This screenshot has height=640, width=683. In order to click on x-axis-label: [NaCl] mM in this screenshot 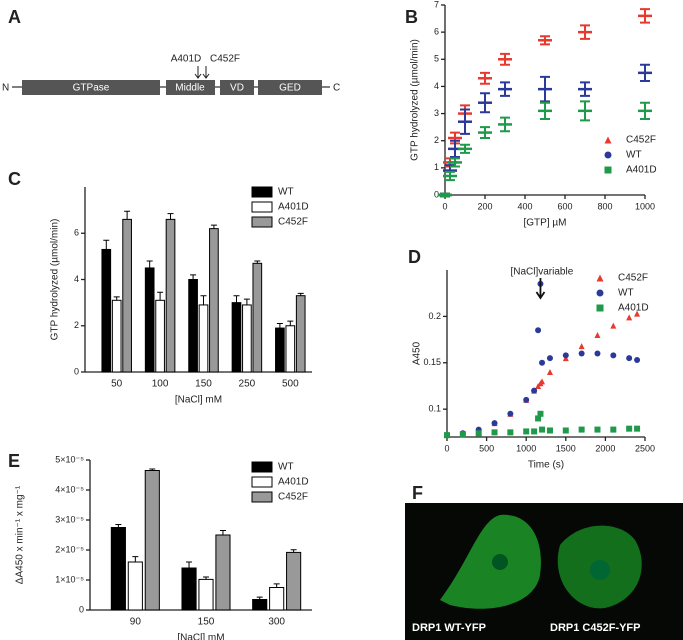, I will do `click(200, 636)`.